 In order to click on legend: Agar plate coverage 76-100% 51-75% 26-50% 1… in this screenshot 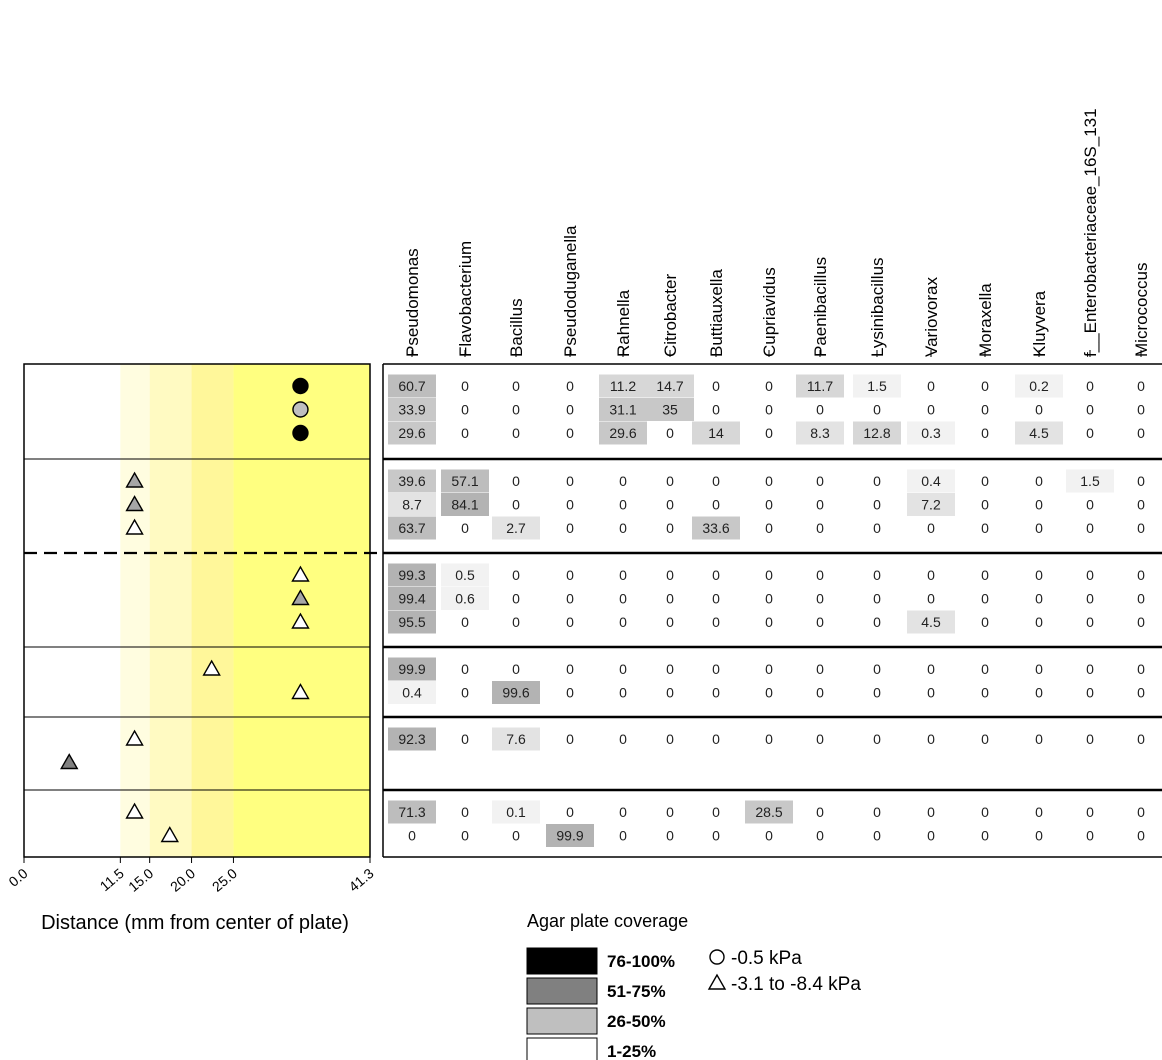, I will do `click(693, 985)`.